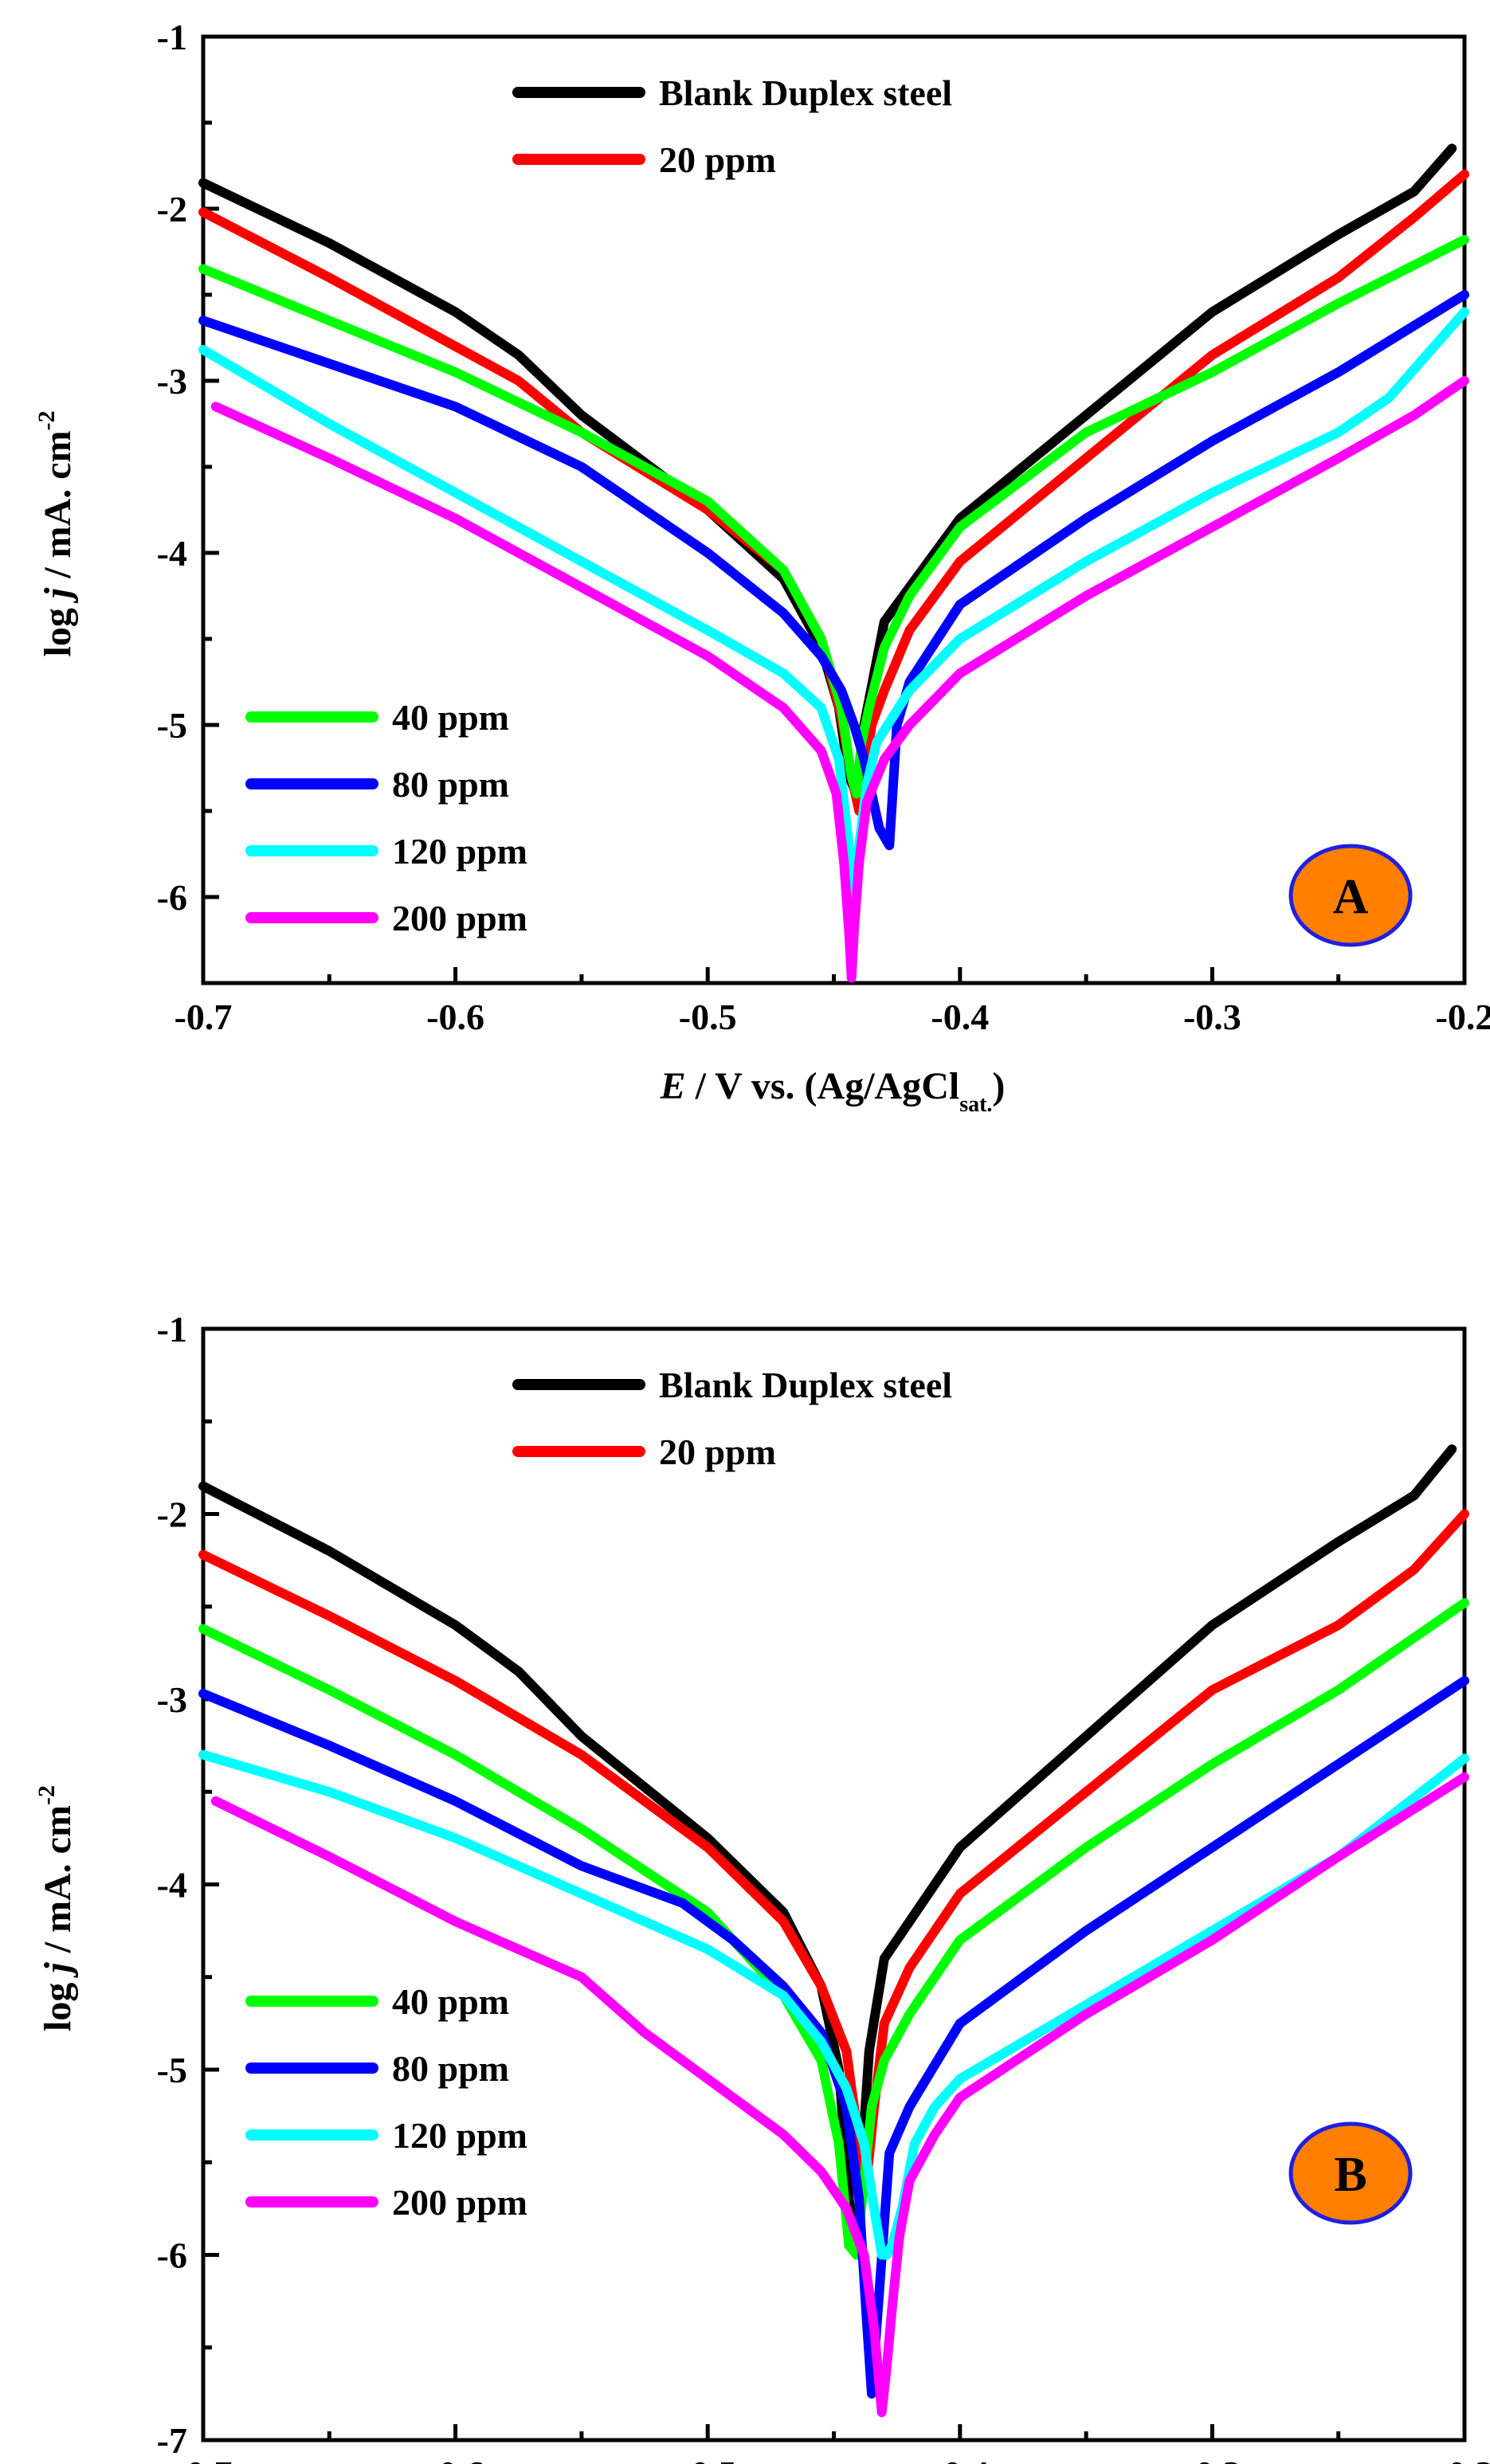 The height and width of the screenshot is (2464, 1490). I want to click on x-axis-title-tail: ), so click(999, 1086).